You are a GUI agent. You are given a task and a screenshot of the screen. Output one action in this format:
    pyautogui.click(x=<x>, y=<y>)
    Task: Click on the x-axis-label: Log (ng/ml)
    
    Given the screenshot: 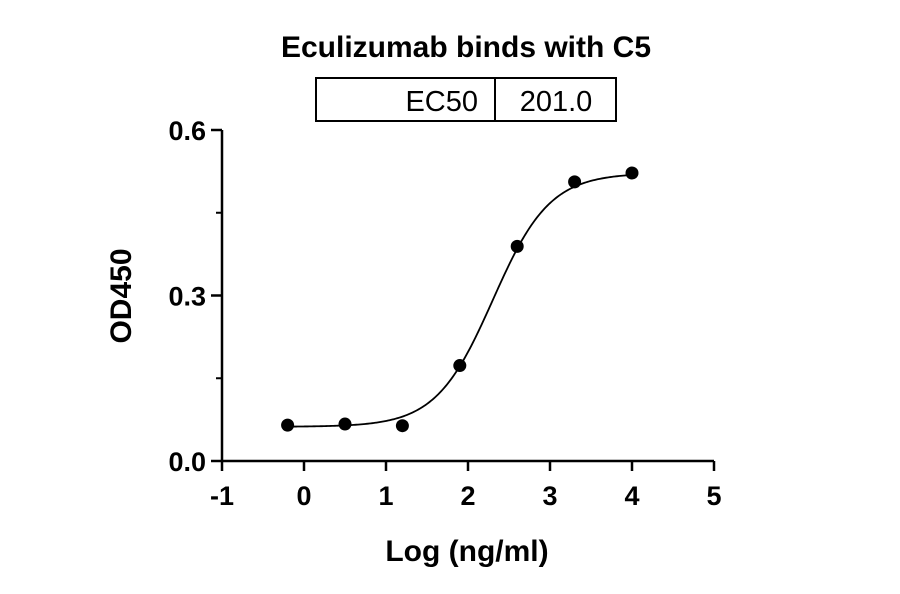 What is the action you would take?
    pyautogui.click(x=466, y=551)
    